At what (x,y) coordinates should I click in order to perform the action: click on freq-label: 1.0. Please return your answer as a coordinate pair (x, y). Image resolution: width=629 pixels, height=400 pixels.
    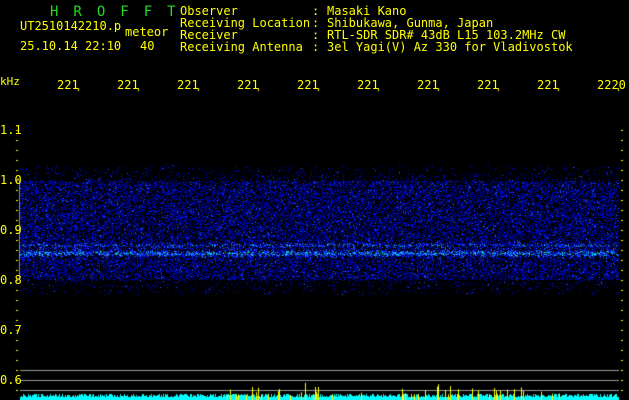
    Looking at the image, I should click on (11, 180).